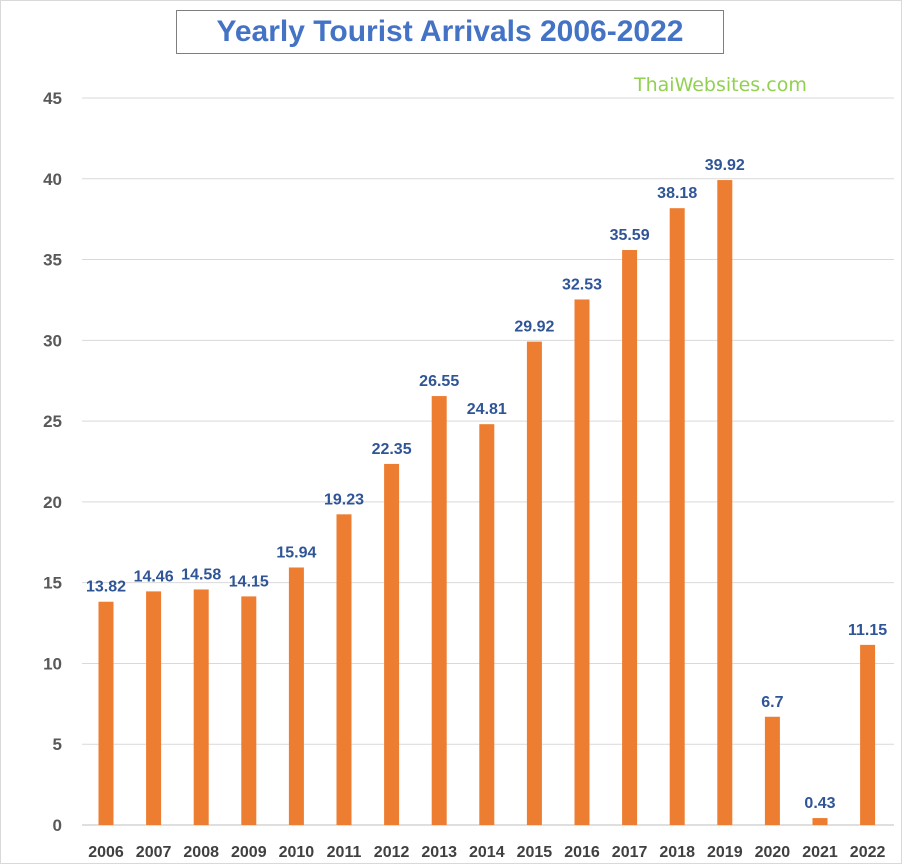 Image resolution: width=902 pixels, height=864 pixels. Describe the element at coordinates (630, 537) in the screenshot. I see `bar-2017` at that location.